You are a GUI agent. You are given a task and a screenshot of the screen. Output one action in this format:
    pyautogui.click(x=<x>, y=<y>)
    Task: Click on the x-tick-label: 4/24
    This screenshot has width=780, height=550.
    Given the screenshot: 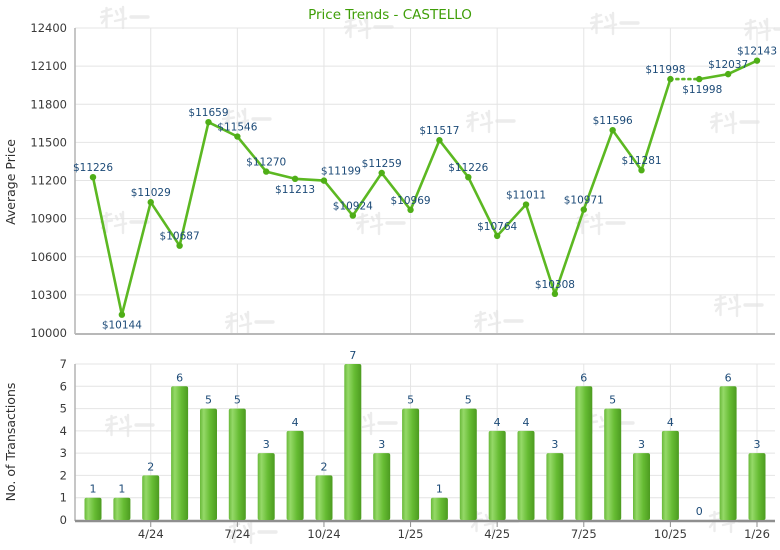 What is the action you would take?
    pyautogui.click(x=151, y=534)
    